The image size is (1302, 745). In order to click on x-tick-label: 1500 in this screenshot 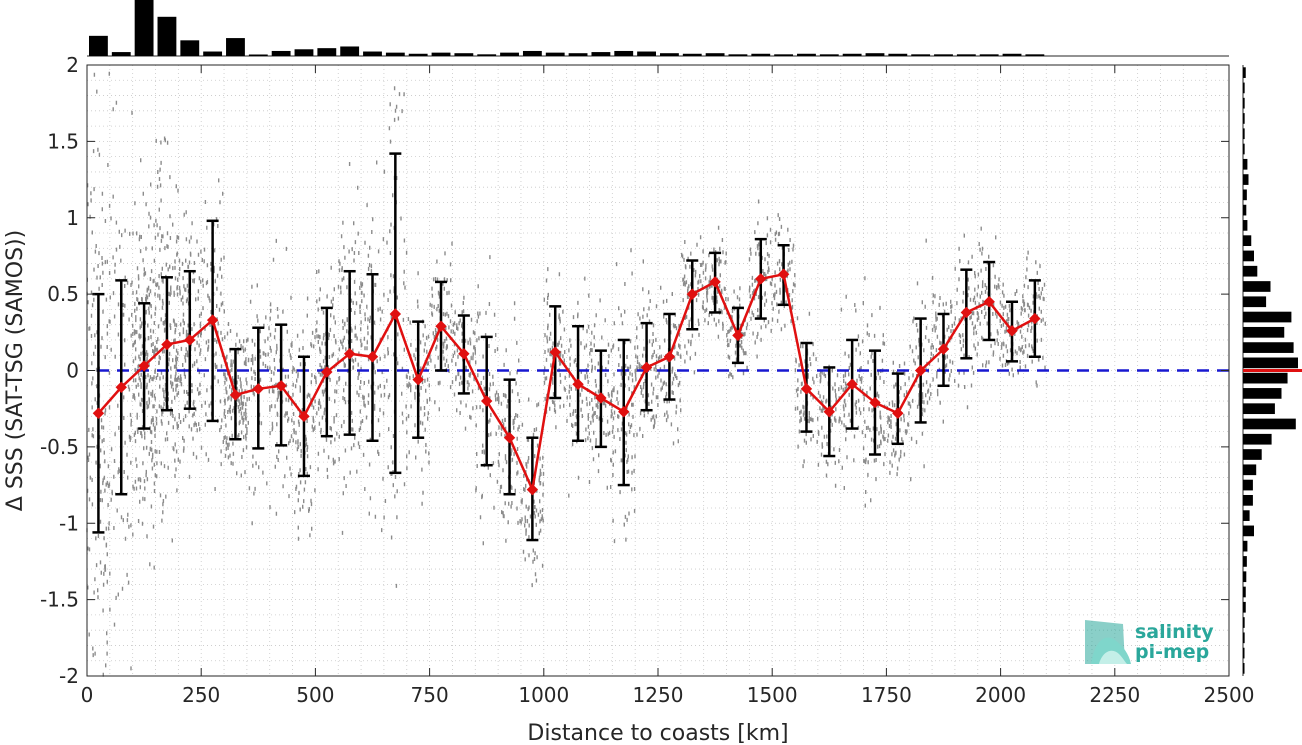, I will do `click(772, 695)`.